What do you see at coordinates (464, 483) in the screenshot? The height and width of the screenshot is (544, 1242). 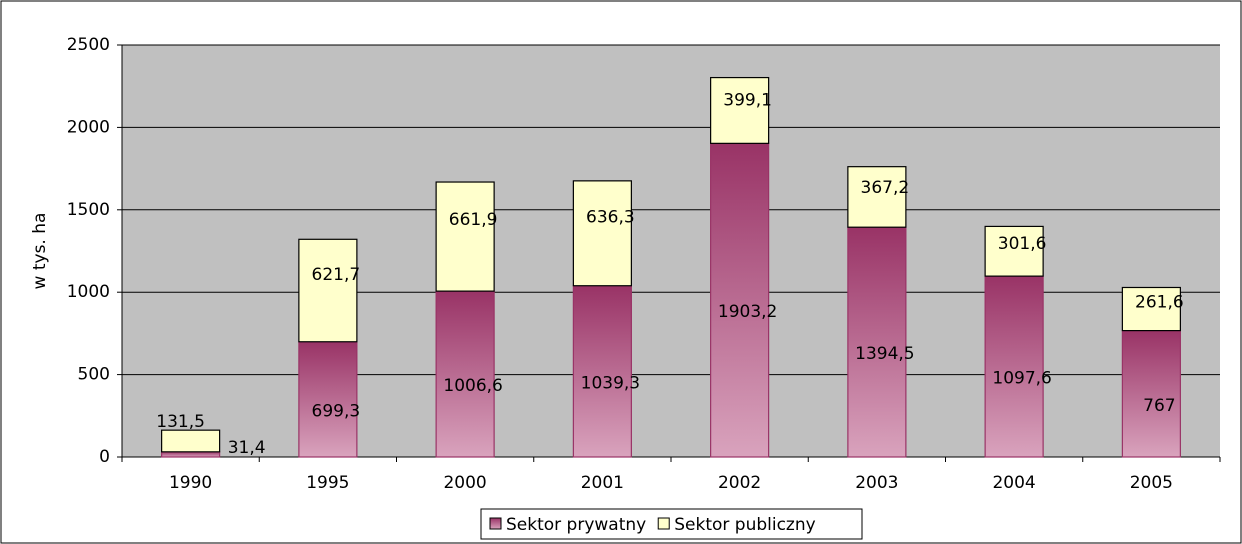 I see `x-tick-label: 2000` at bounding box center [464, 483].